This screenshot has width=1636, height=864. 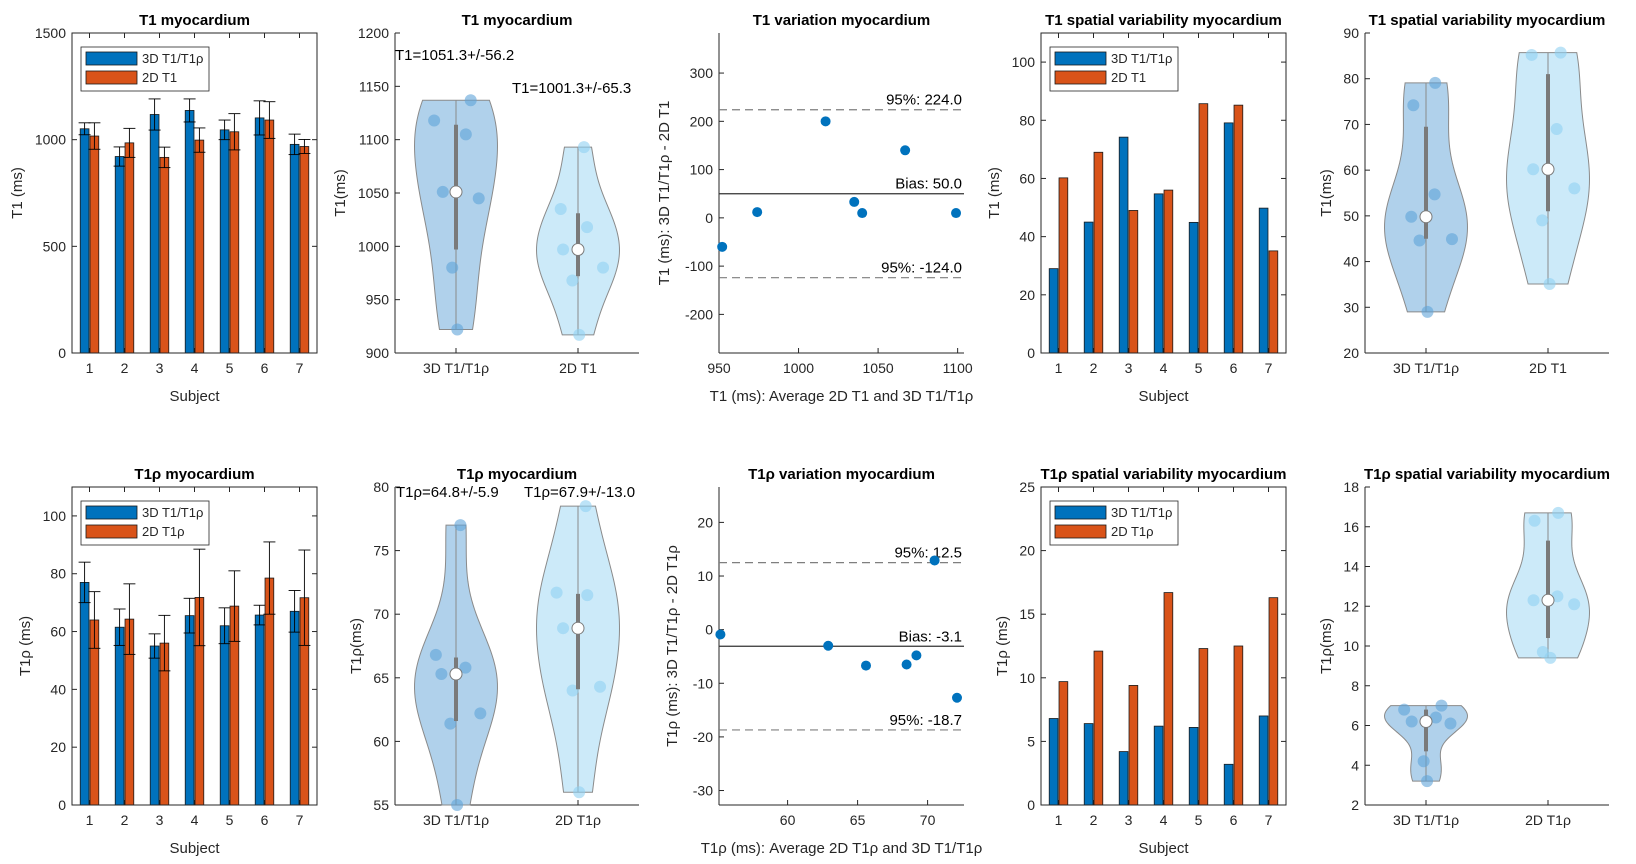 I want to click on axes-box, so click(x=194, y=193).